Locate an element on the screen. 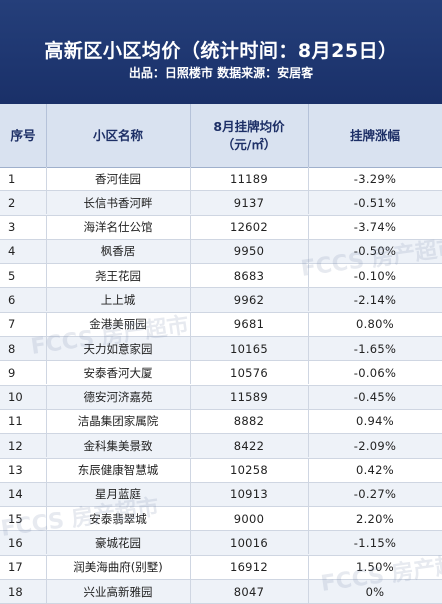  row-change: -3.29% is located at coordinates (375, 178).